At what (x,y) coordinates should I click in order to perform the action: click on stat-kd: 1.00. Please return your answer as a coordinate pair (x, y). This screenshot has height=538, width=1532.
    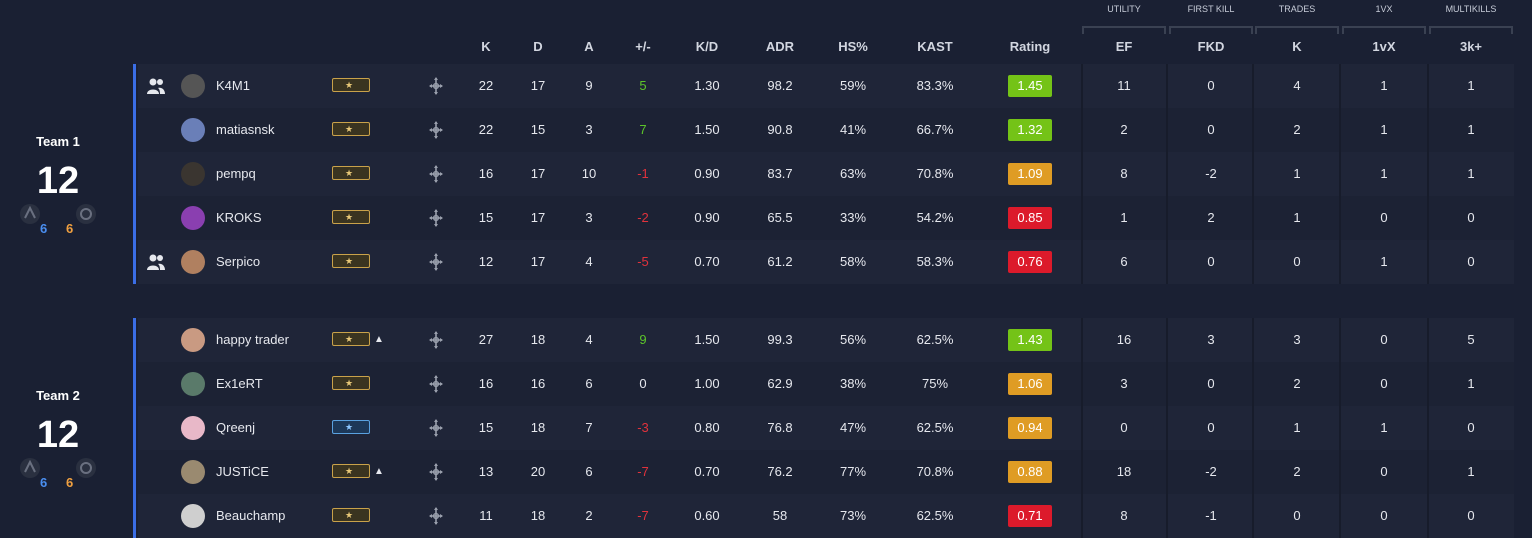
    Looking at the image, I should click on (707, 383).